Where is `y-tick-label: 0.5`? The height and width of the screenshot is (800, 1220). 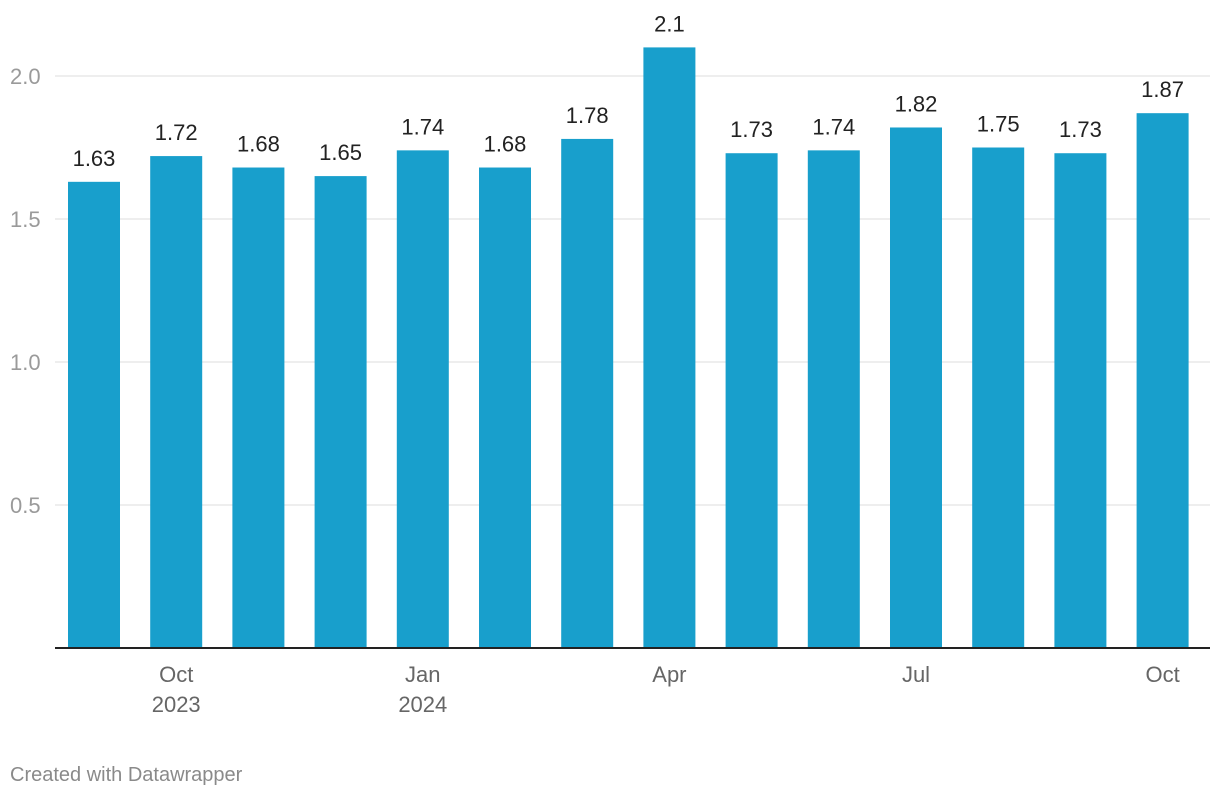 y-tick-label: 0.5 is located at coordinates (25, 505).